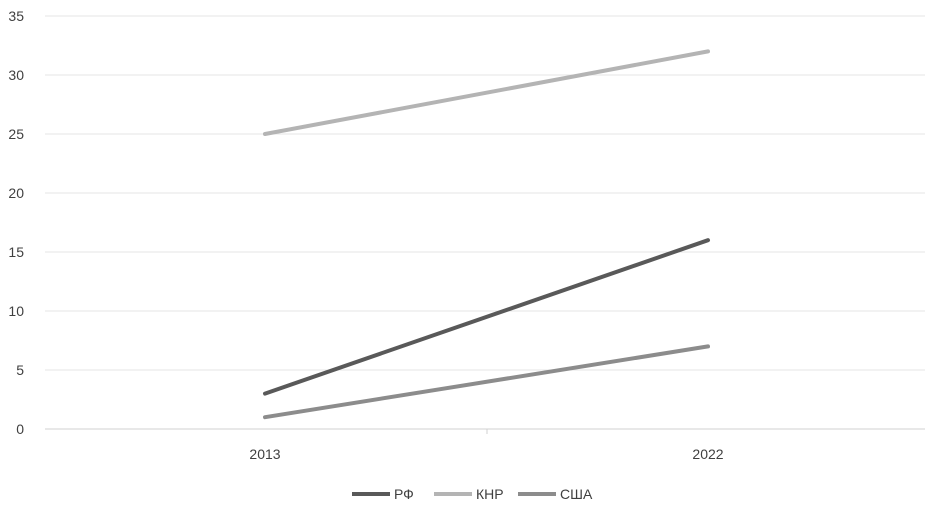 This screenshot has height=505, width=925. I want to click on x-axis-ticks: 2013 2022, so click(486, 454).